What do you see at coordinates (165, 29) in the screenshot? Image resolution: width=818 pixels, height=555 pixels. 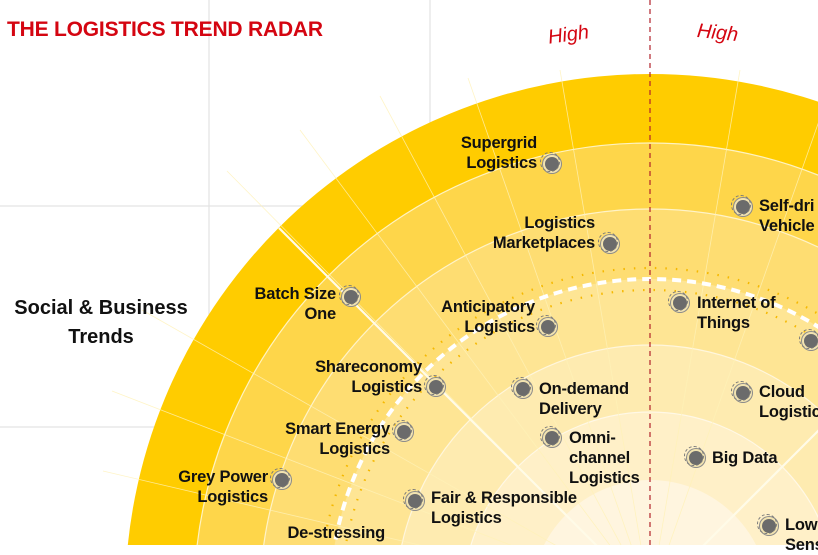 I see `page-title: THE LOGISTICS TREND RADAR` at bounding box center [165, 29].